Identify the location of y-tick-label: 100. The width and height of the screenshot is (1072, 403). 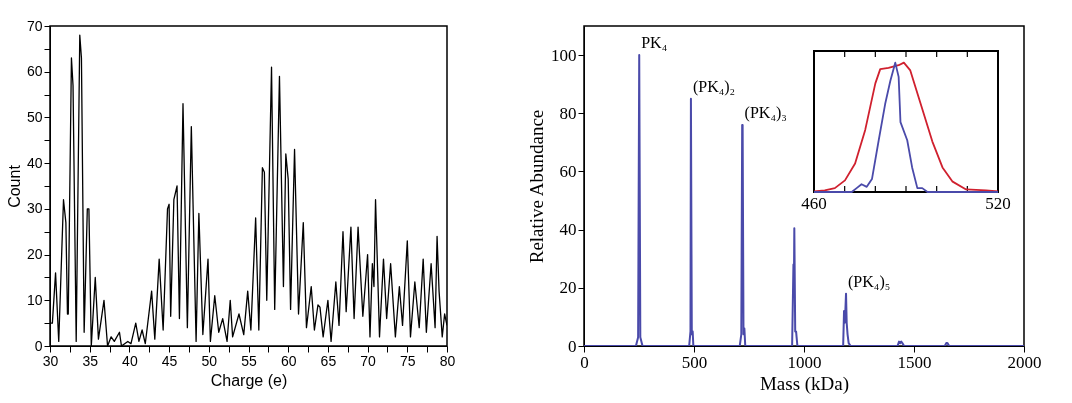
(564, 55).